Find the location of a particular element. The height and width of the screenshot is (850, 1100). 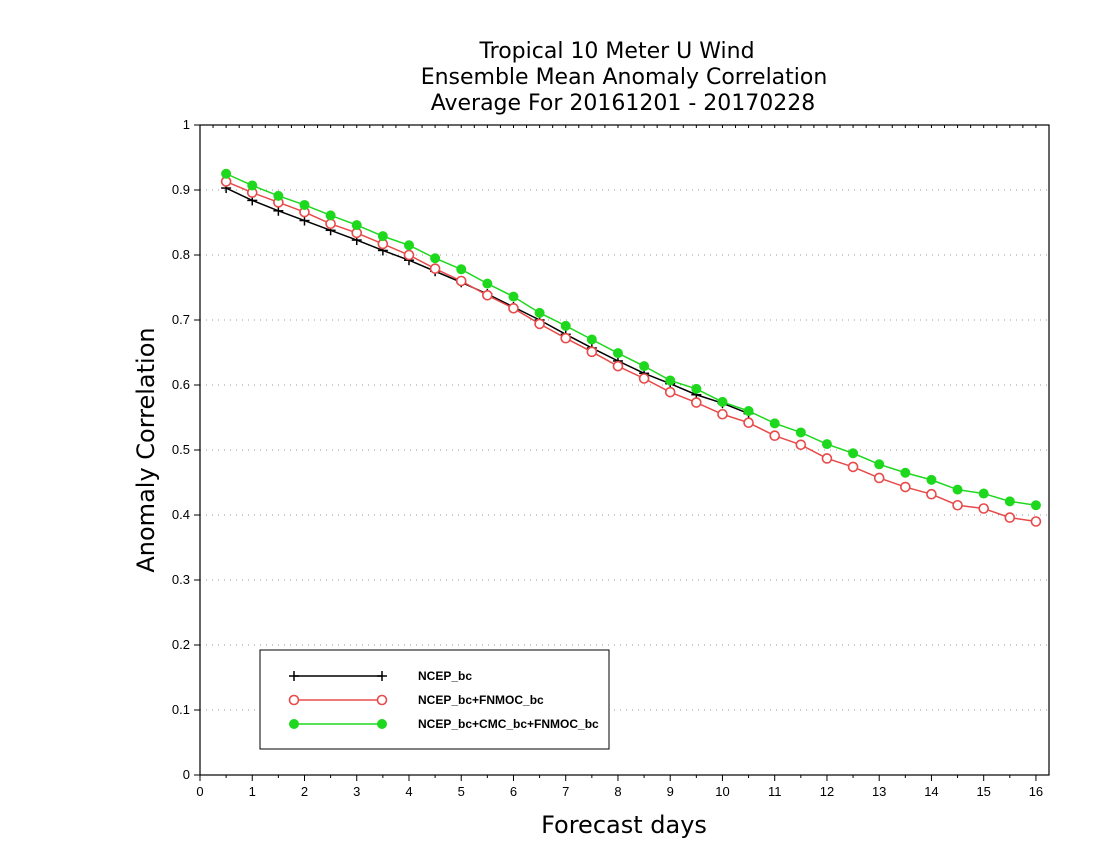

x-tick-label: 1 is located at coordinates (252, 791).